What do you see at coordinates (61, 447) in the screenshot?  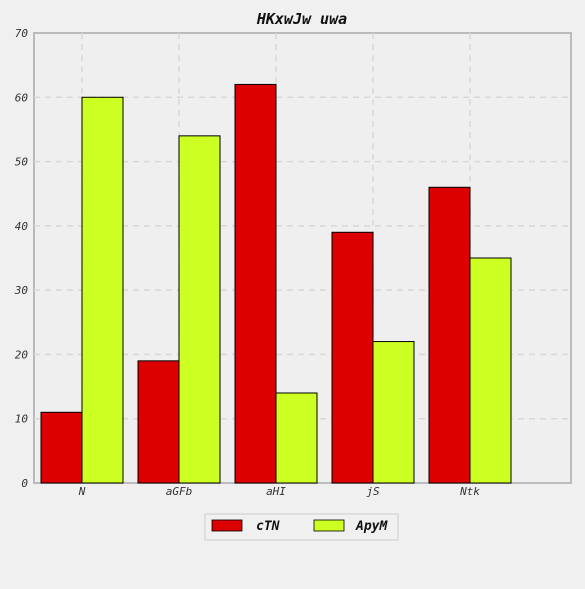 I see `bar-ctn-n` at bounding box center [61, 447].